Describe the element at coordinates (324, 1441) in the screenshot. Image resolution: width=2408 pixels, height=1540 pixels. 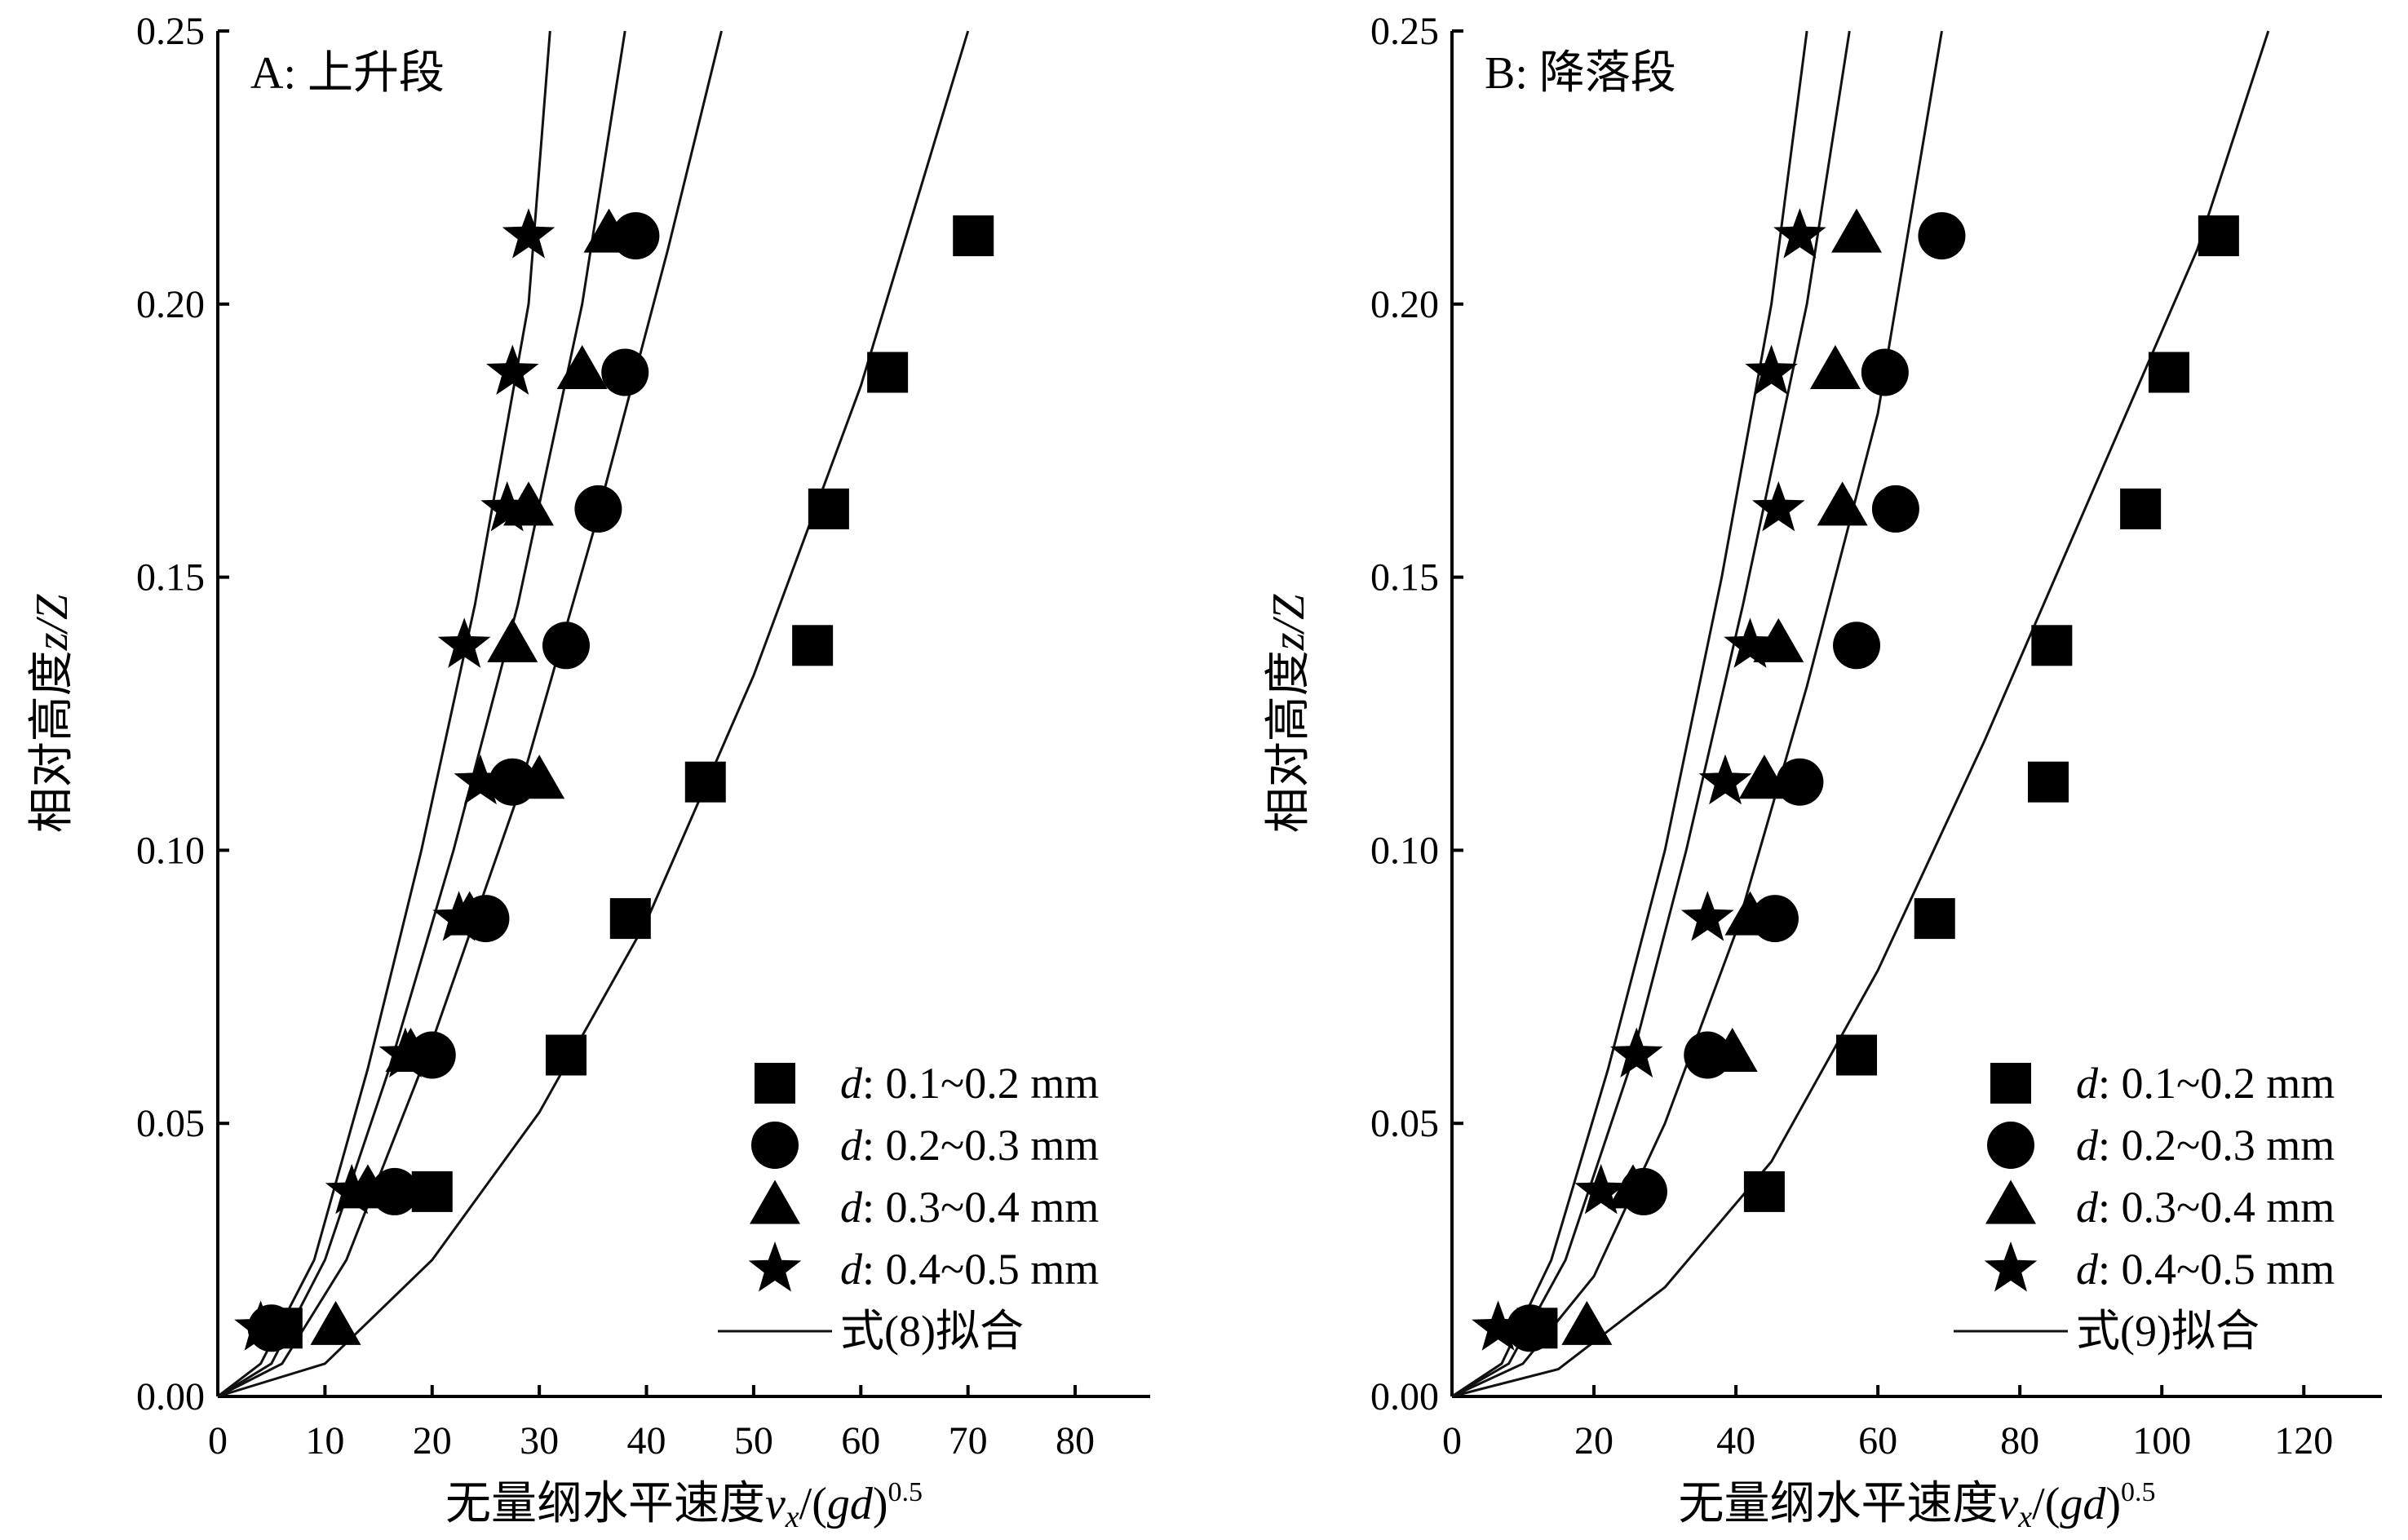
I see `x-tick-label: 10` at that location.